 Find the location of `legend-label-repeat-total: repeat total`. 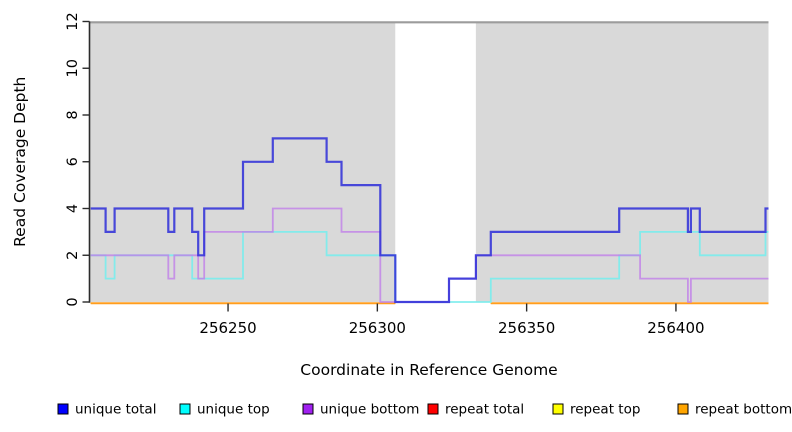

legend-label-repeat-total: repeat total is located at coordinates (484, 410).